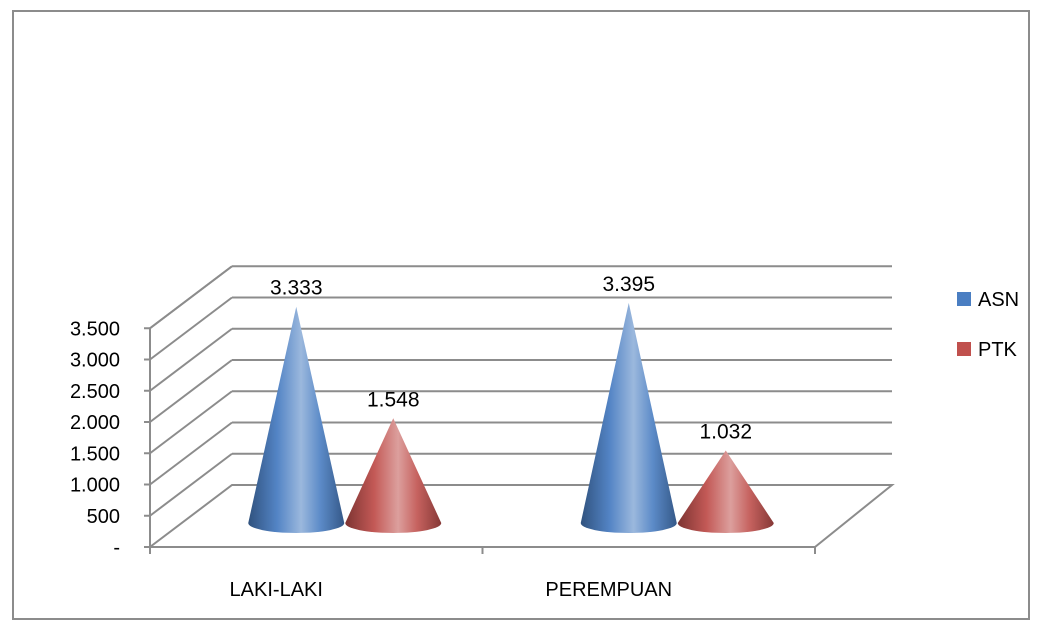  I want to click on data-label: 3.333, so click(296, 288).